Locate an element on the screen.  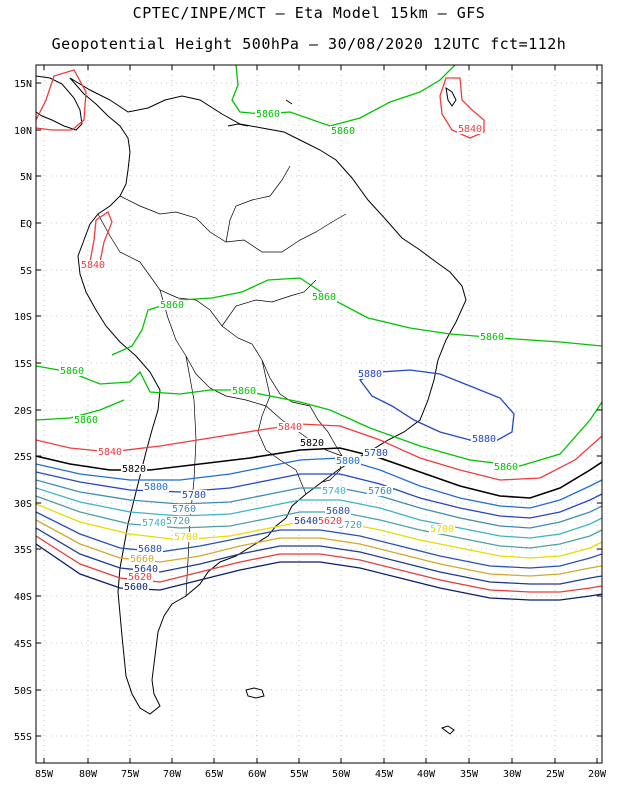
lon-tick-label: 60W is located at coordinates (257, 774).